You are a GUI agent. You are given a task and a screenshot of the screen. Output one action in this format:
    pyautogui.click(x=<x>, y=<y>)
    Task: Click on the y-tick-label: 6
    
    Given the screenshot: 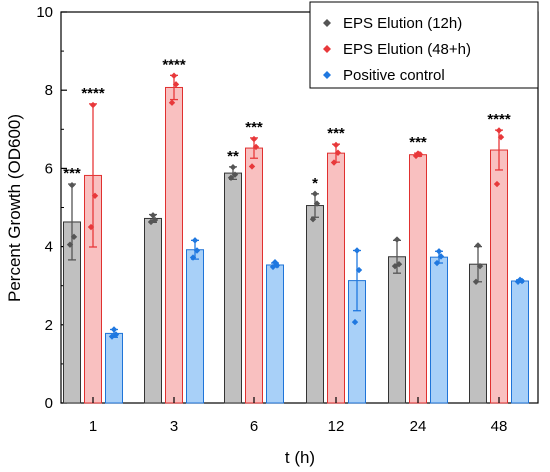 What is the action you would take?
    pyautogui.click(x=49, y=168)
    